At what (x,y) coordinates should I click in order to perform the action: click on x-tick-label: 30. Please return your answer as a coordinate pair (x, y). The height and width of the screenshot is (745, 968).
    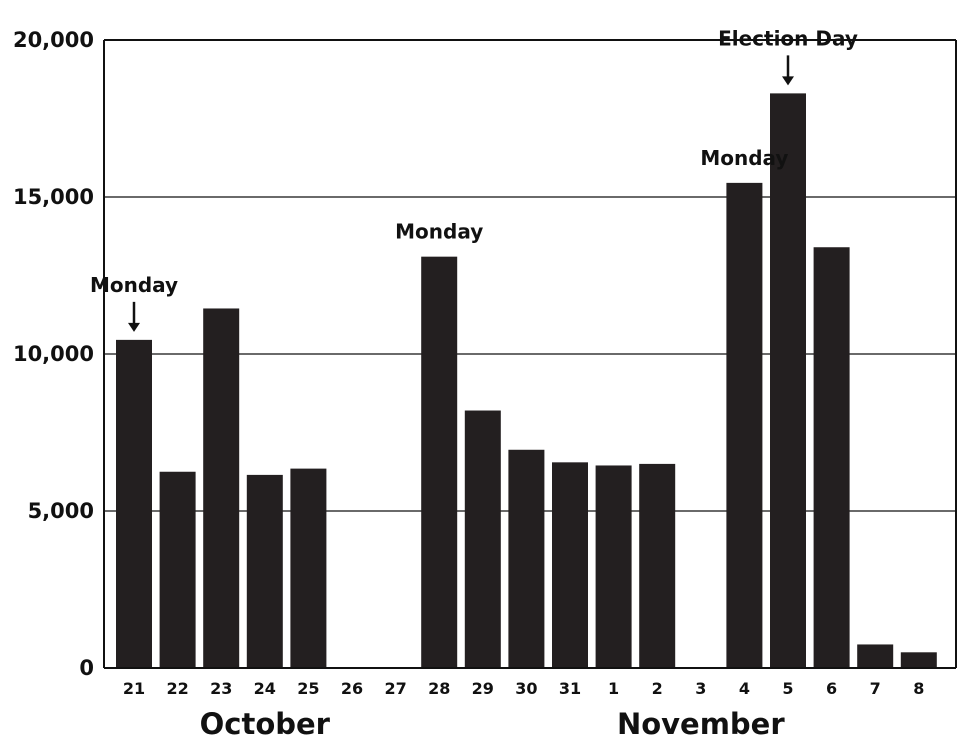
    Looking at the image, I should click on (526, 688).